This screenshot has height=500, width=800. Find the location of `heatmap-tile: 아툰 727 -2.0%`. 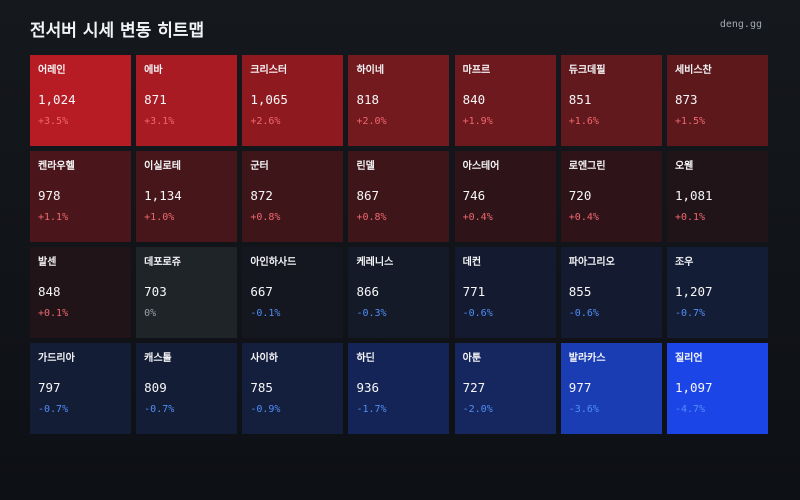

heatmap-tile: 아툰 727 -2.0% is located at coordinates (505, 388).